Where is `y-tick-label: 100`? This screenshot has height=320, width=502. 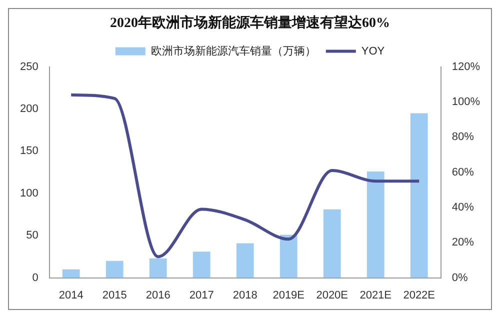 y-tick-label: 100 is located at coordinates (29, 193).